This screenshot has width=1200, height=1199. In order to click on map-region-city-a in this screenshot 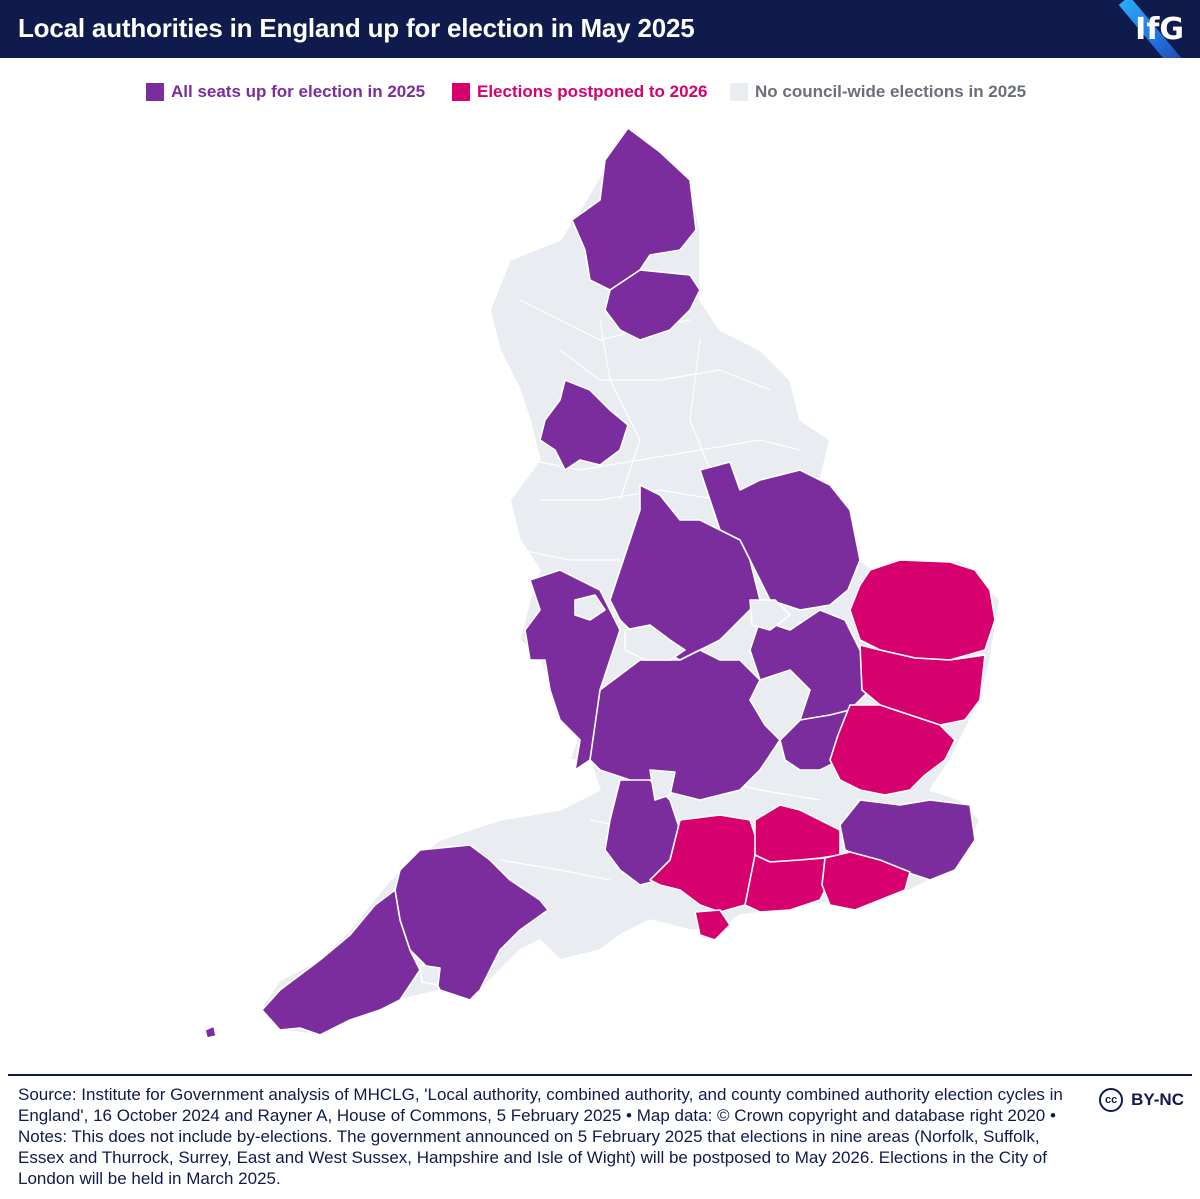, I will do `click(655, 642)`.